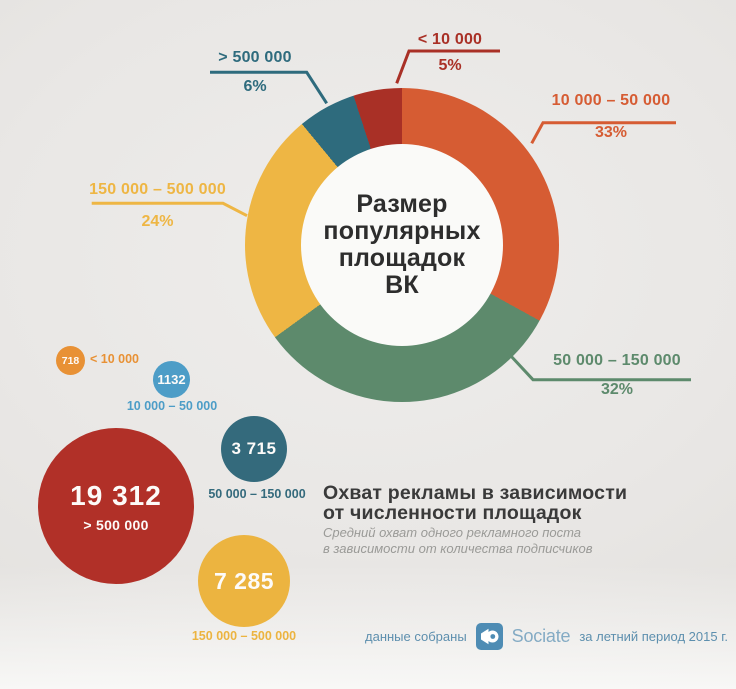  What do you see at coordinates (402, 258) in the screenshot?
I see `donut-title-line: площадок` at bounding box center [402, 258].